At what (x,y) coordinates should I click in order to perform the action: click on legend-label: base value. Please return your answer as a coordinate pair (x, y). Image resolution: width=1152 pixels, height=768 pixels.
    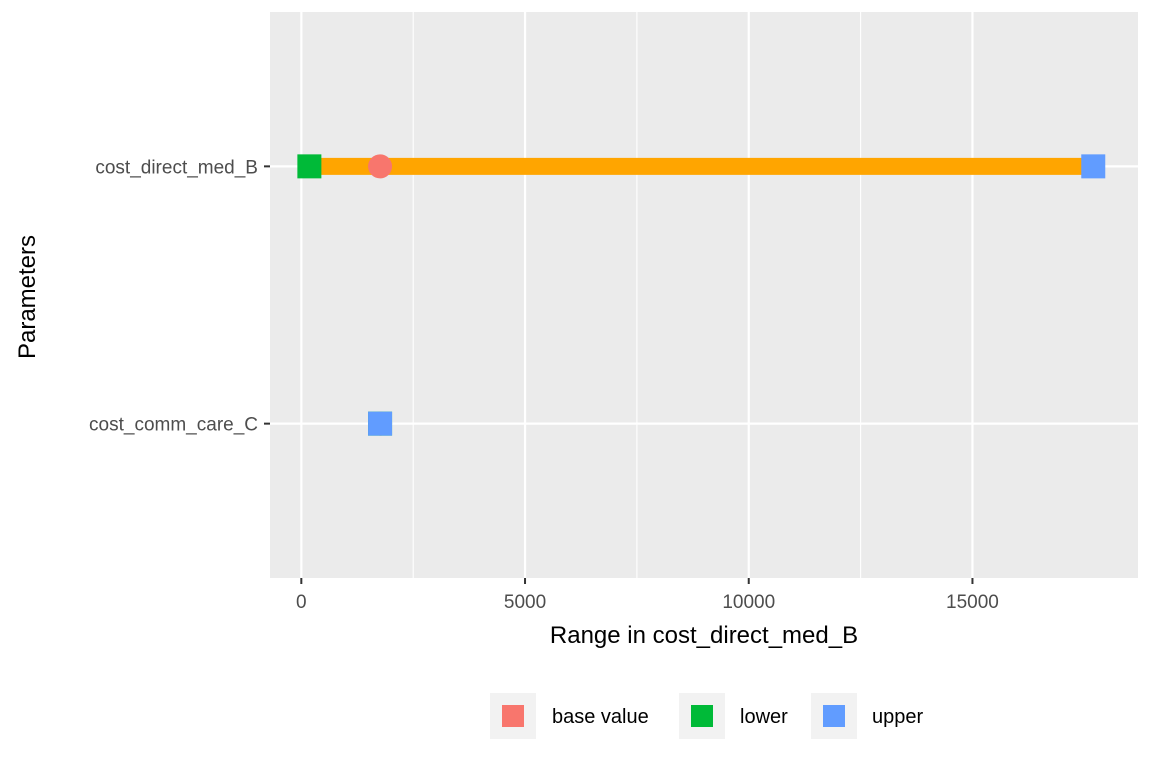
    Looking at the image, I should click on (600, 717).